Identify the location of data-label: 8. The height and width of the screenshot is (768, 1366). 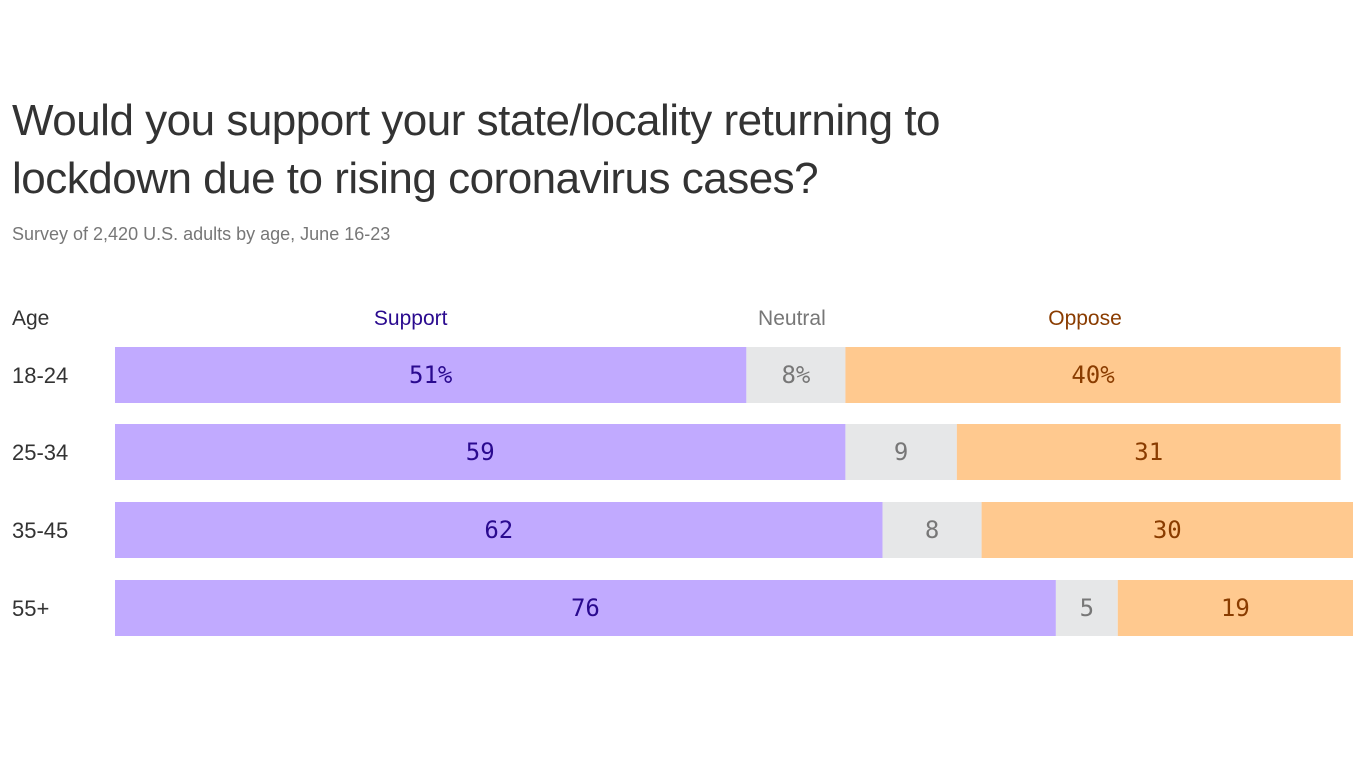
(932, 530).